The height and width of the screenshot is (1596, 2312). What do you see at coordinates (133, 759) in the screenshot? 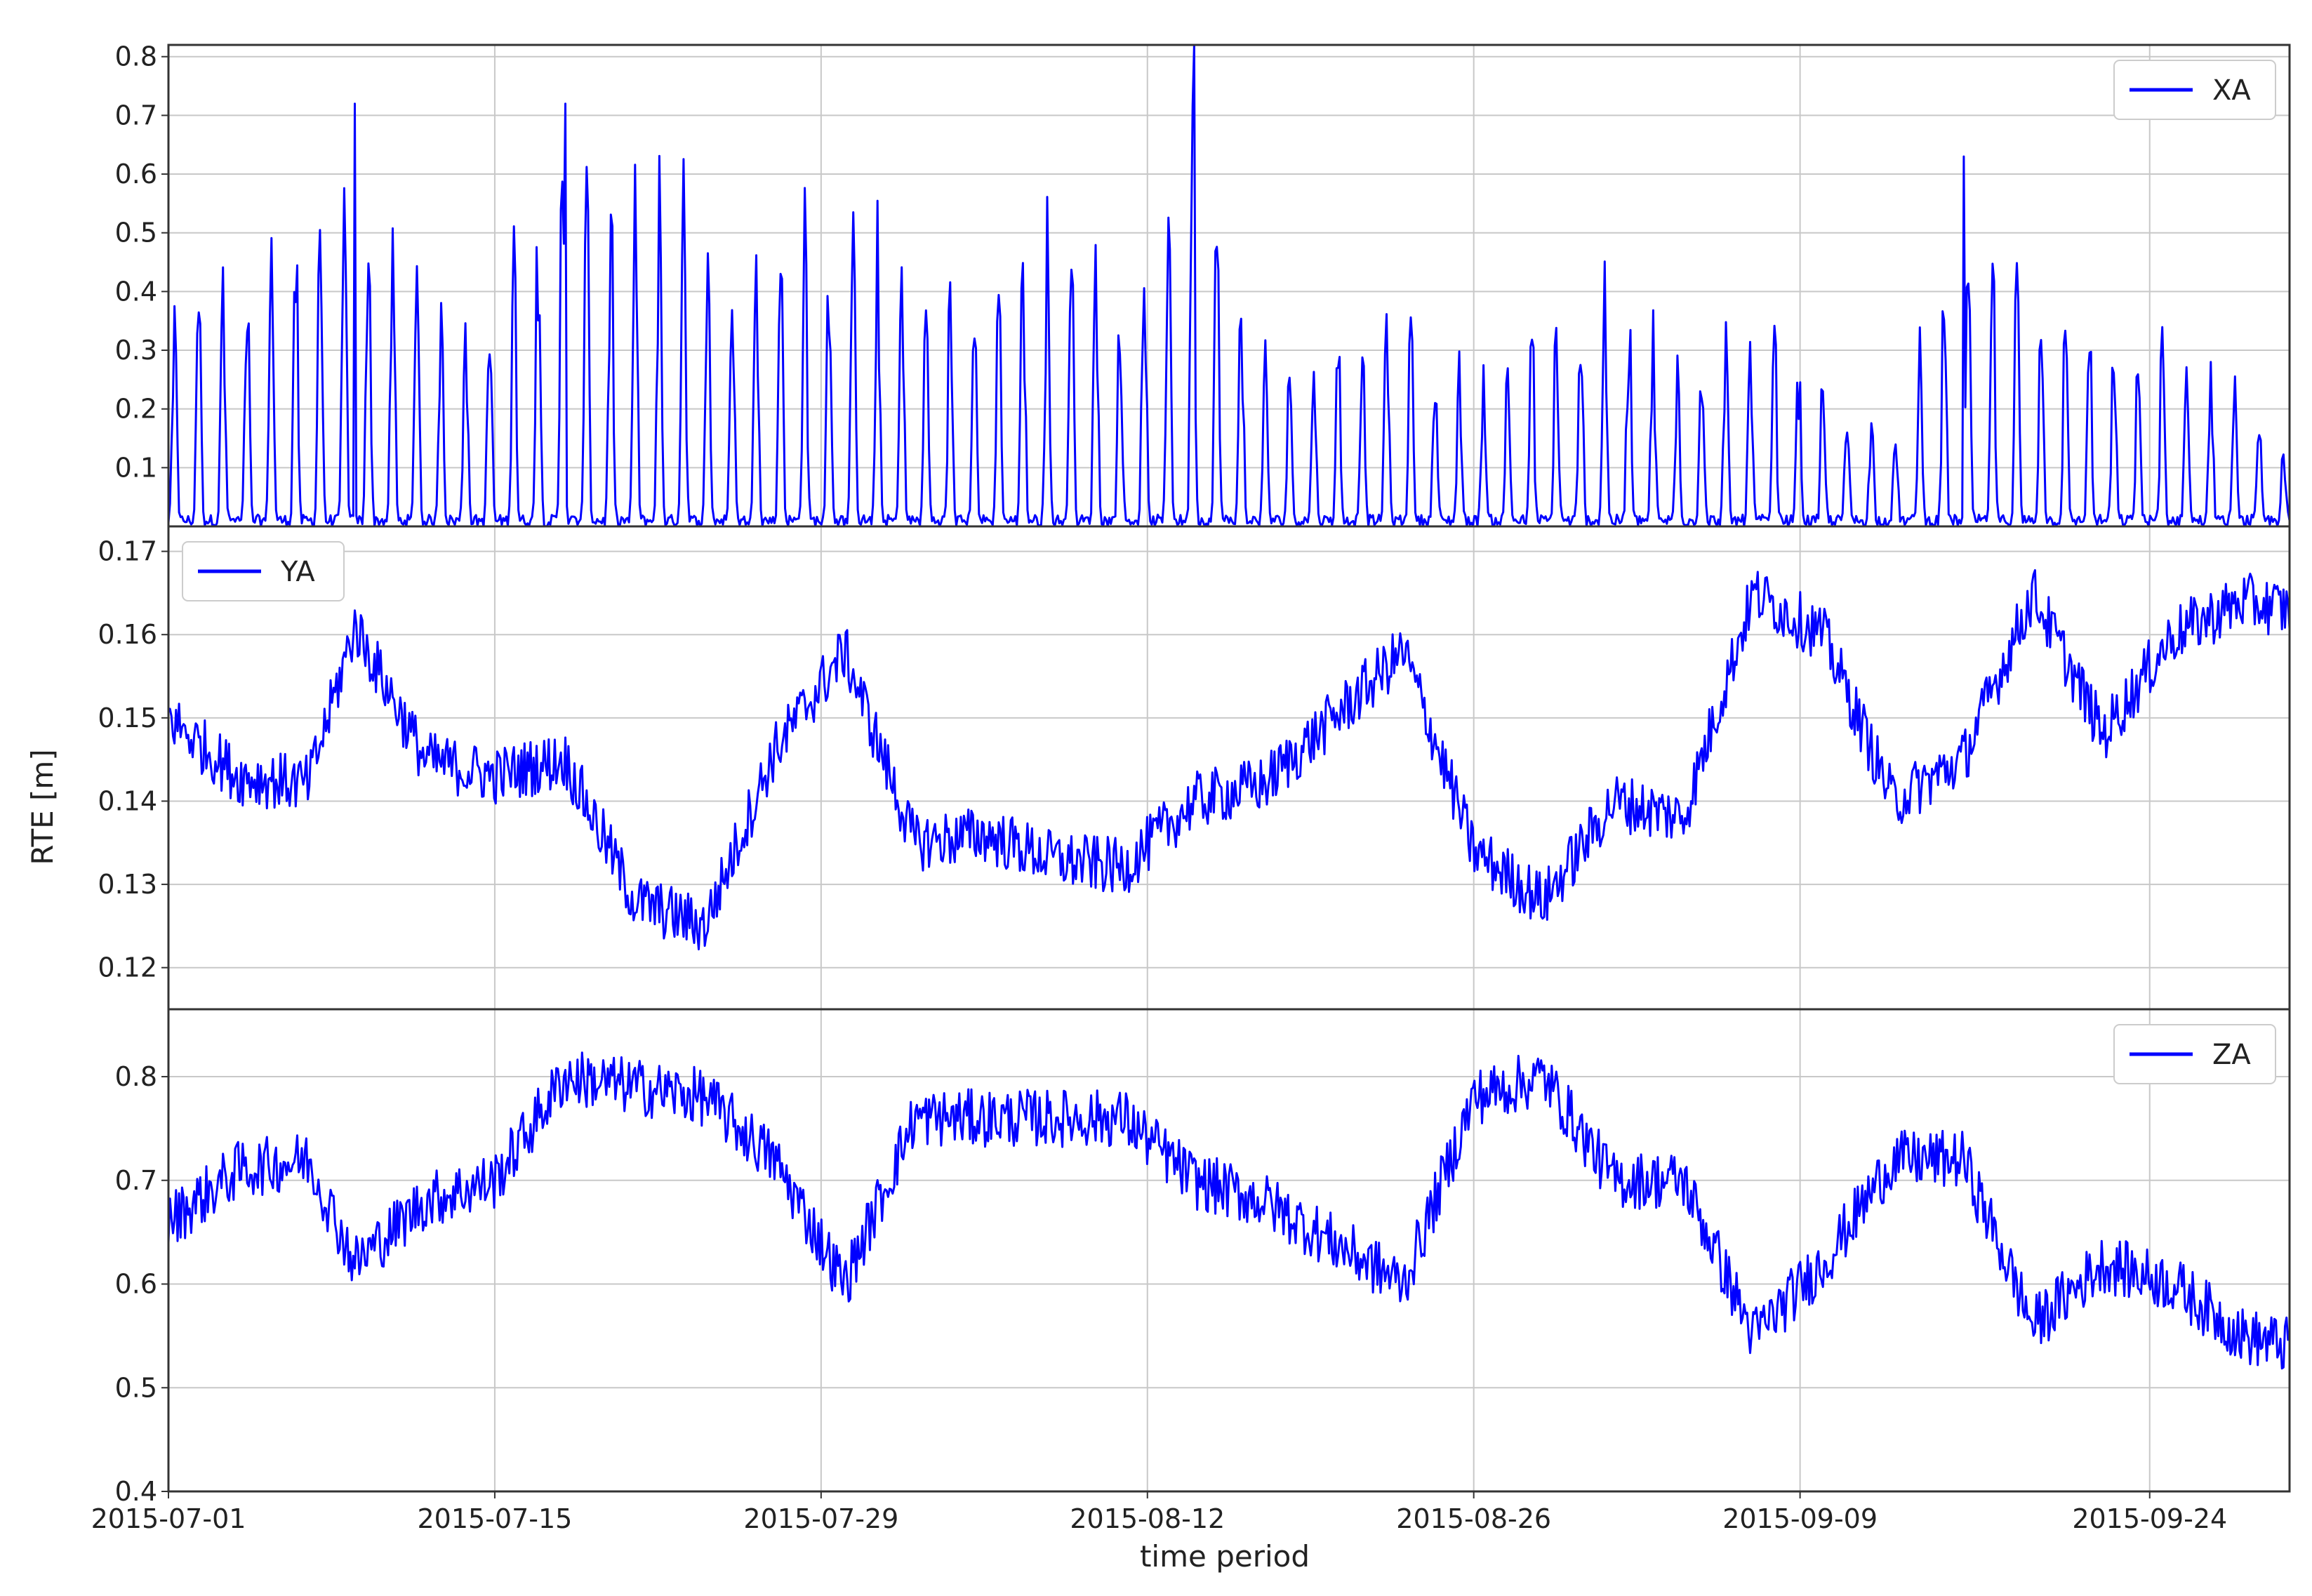
I see `y-ticks-ya: 0.12 0.13 0.14 0.15 0.16 0.17` at bounding box center [133, 759].